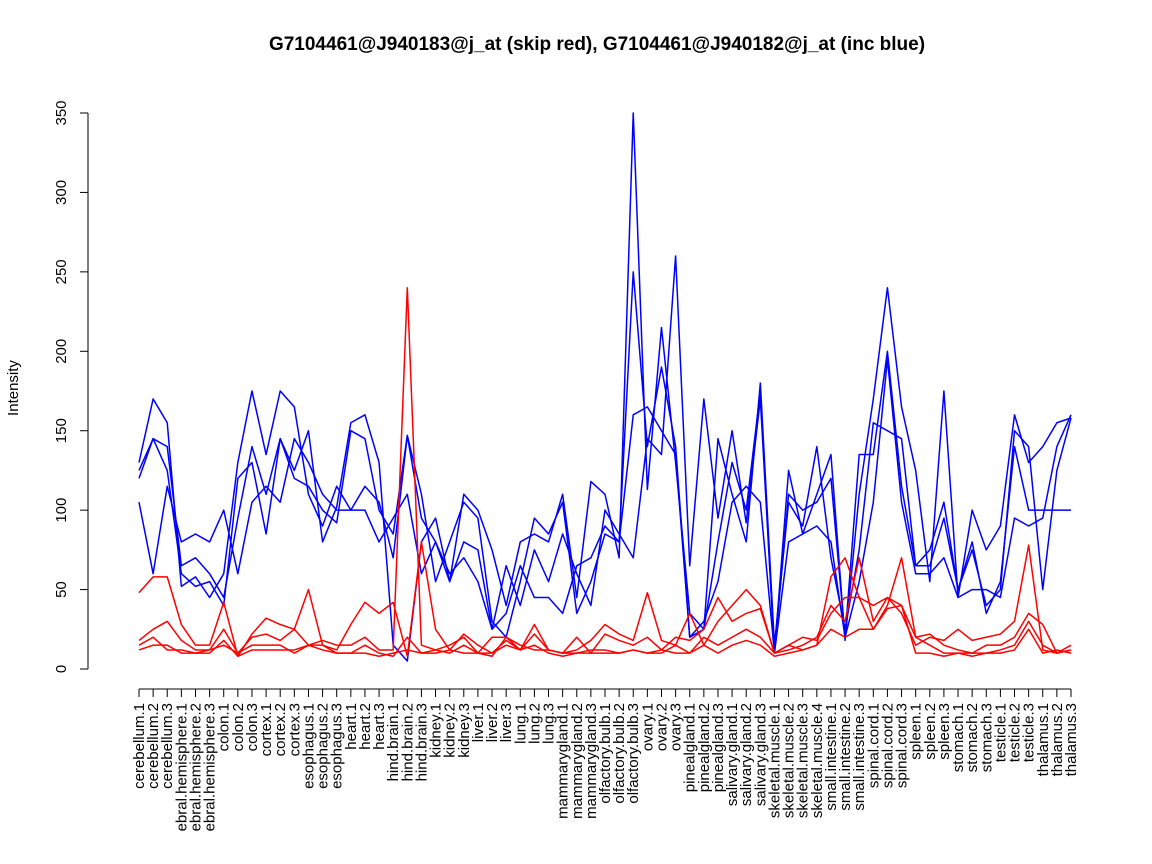 This screenshot has height=864, width=1152. What do you see at coordinates (61, 351) in the screenshot?
I see `y-tick-label: 200` at bounding box center [61, 351].